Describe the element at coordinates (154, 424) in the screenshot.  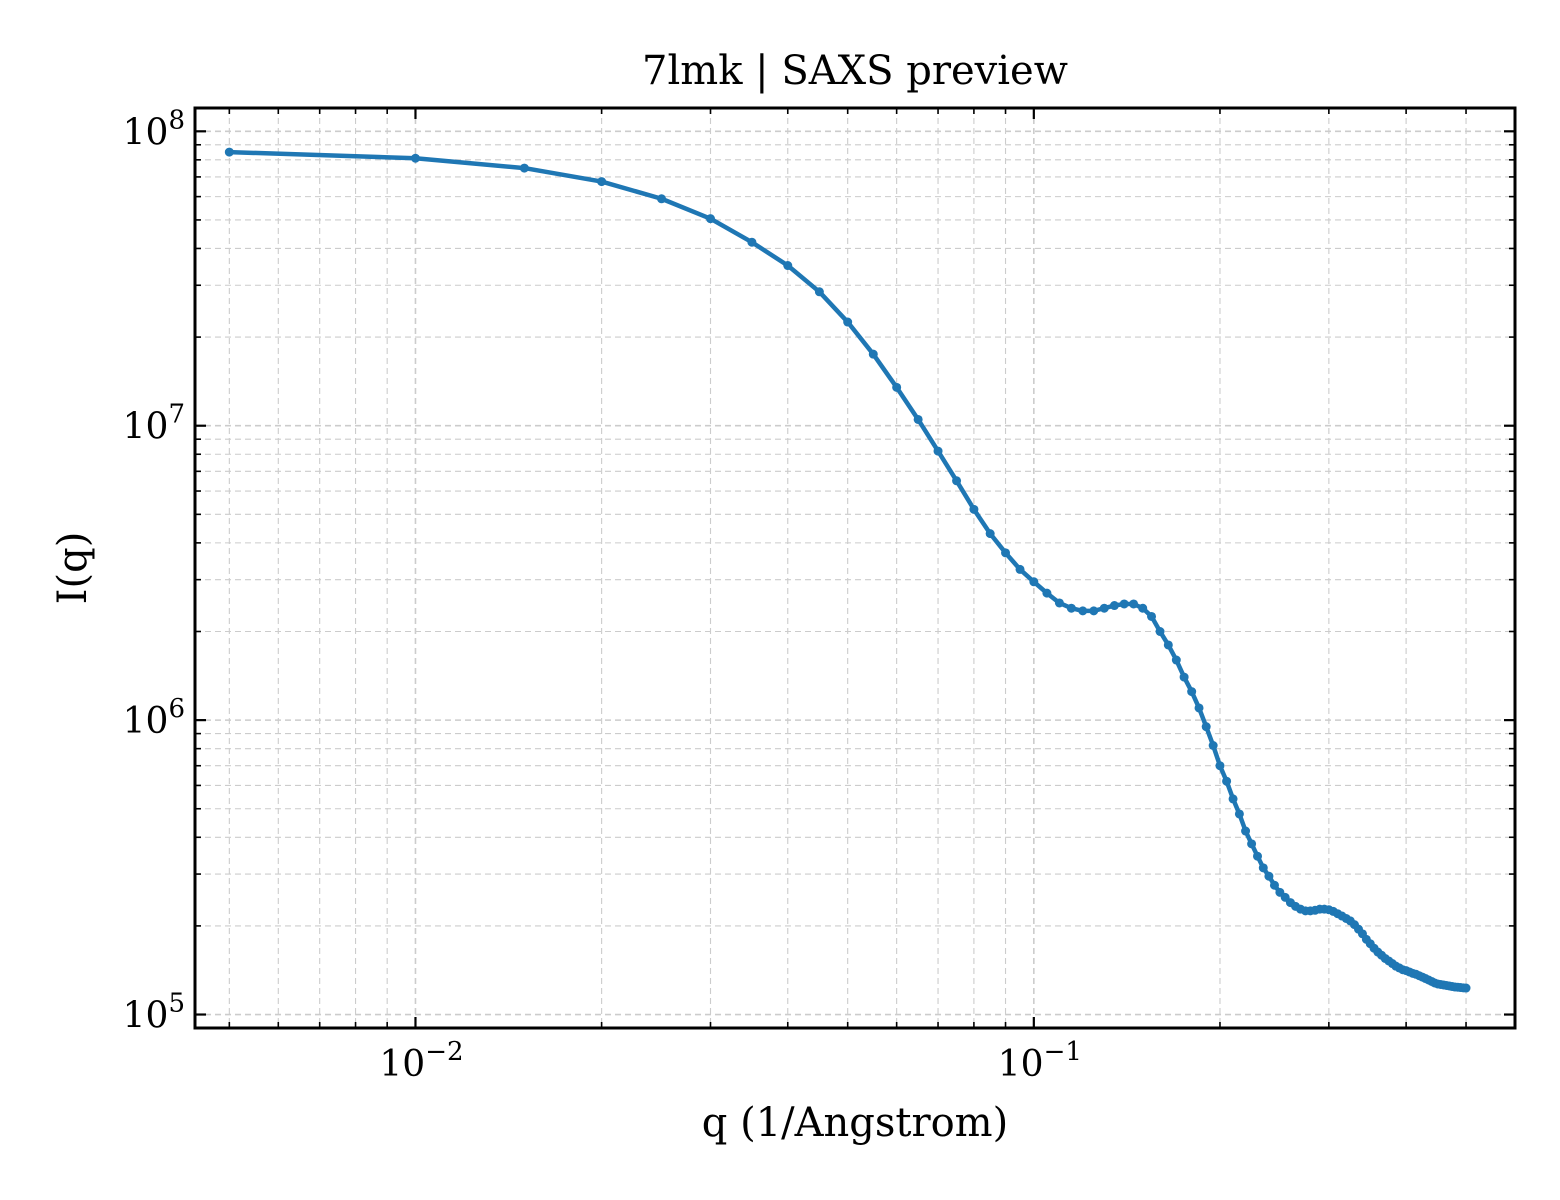
I see `y-tick-label: 10⁷` at that location.